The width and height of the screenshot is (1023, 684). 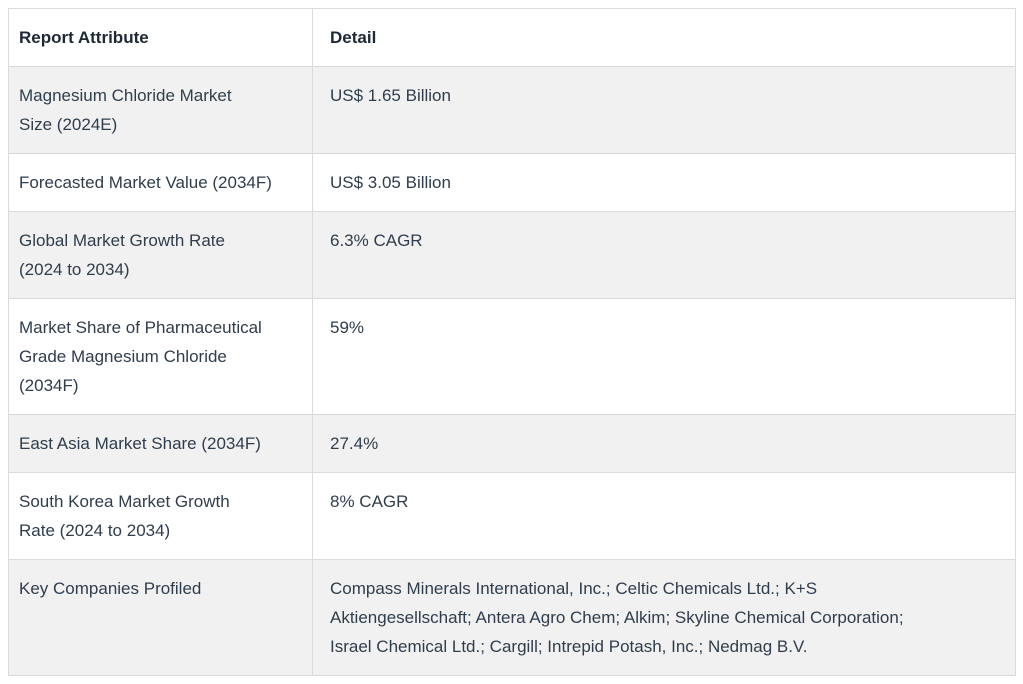 What do you see at coordinates (160, 443) in the screenshot?
I see `attribute-cell: East Asia Market Share (2034F)` at bounding box center [160, 443].